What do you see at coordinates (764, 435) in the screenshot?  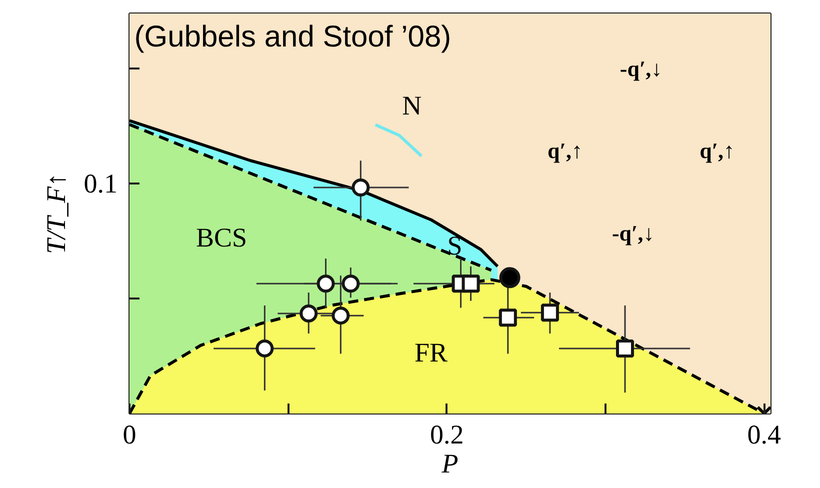 I see `x-tick-label: 0.4` at bounding box center [764, 435].